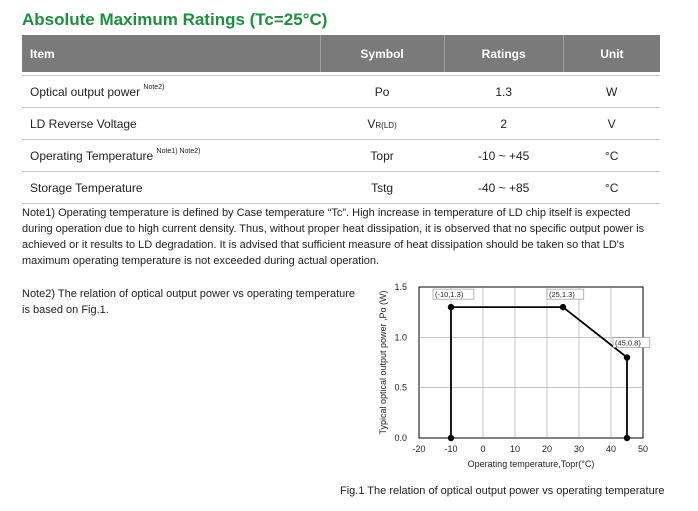 This screenshot has width=698, height=511. I want to click on data-label: (-10,1.3), so click(449, 294).